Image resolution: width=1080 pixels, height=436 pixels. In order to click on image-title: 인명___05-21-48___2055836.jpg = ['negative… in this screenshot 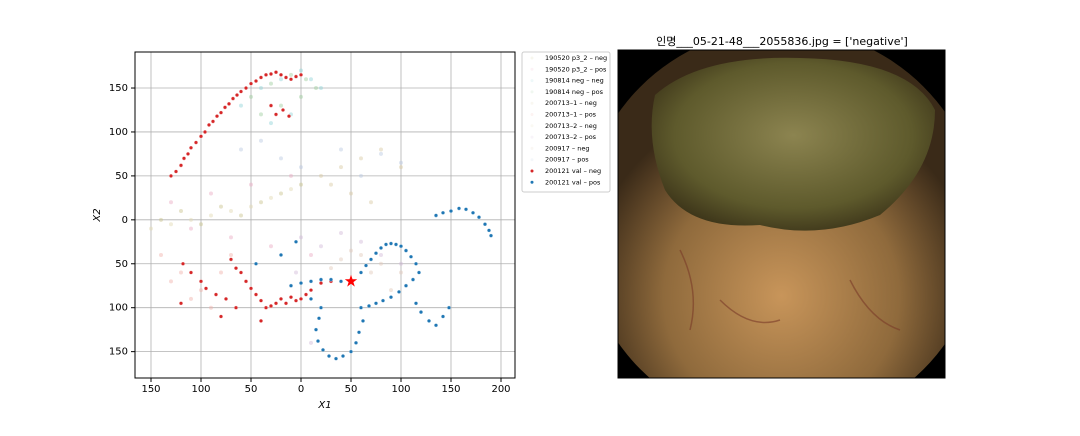, I will do `click(782, 41)`.